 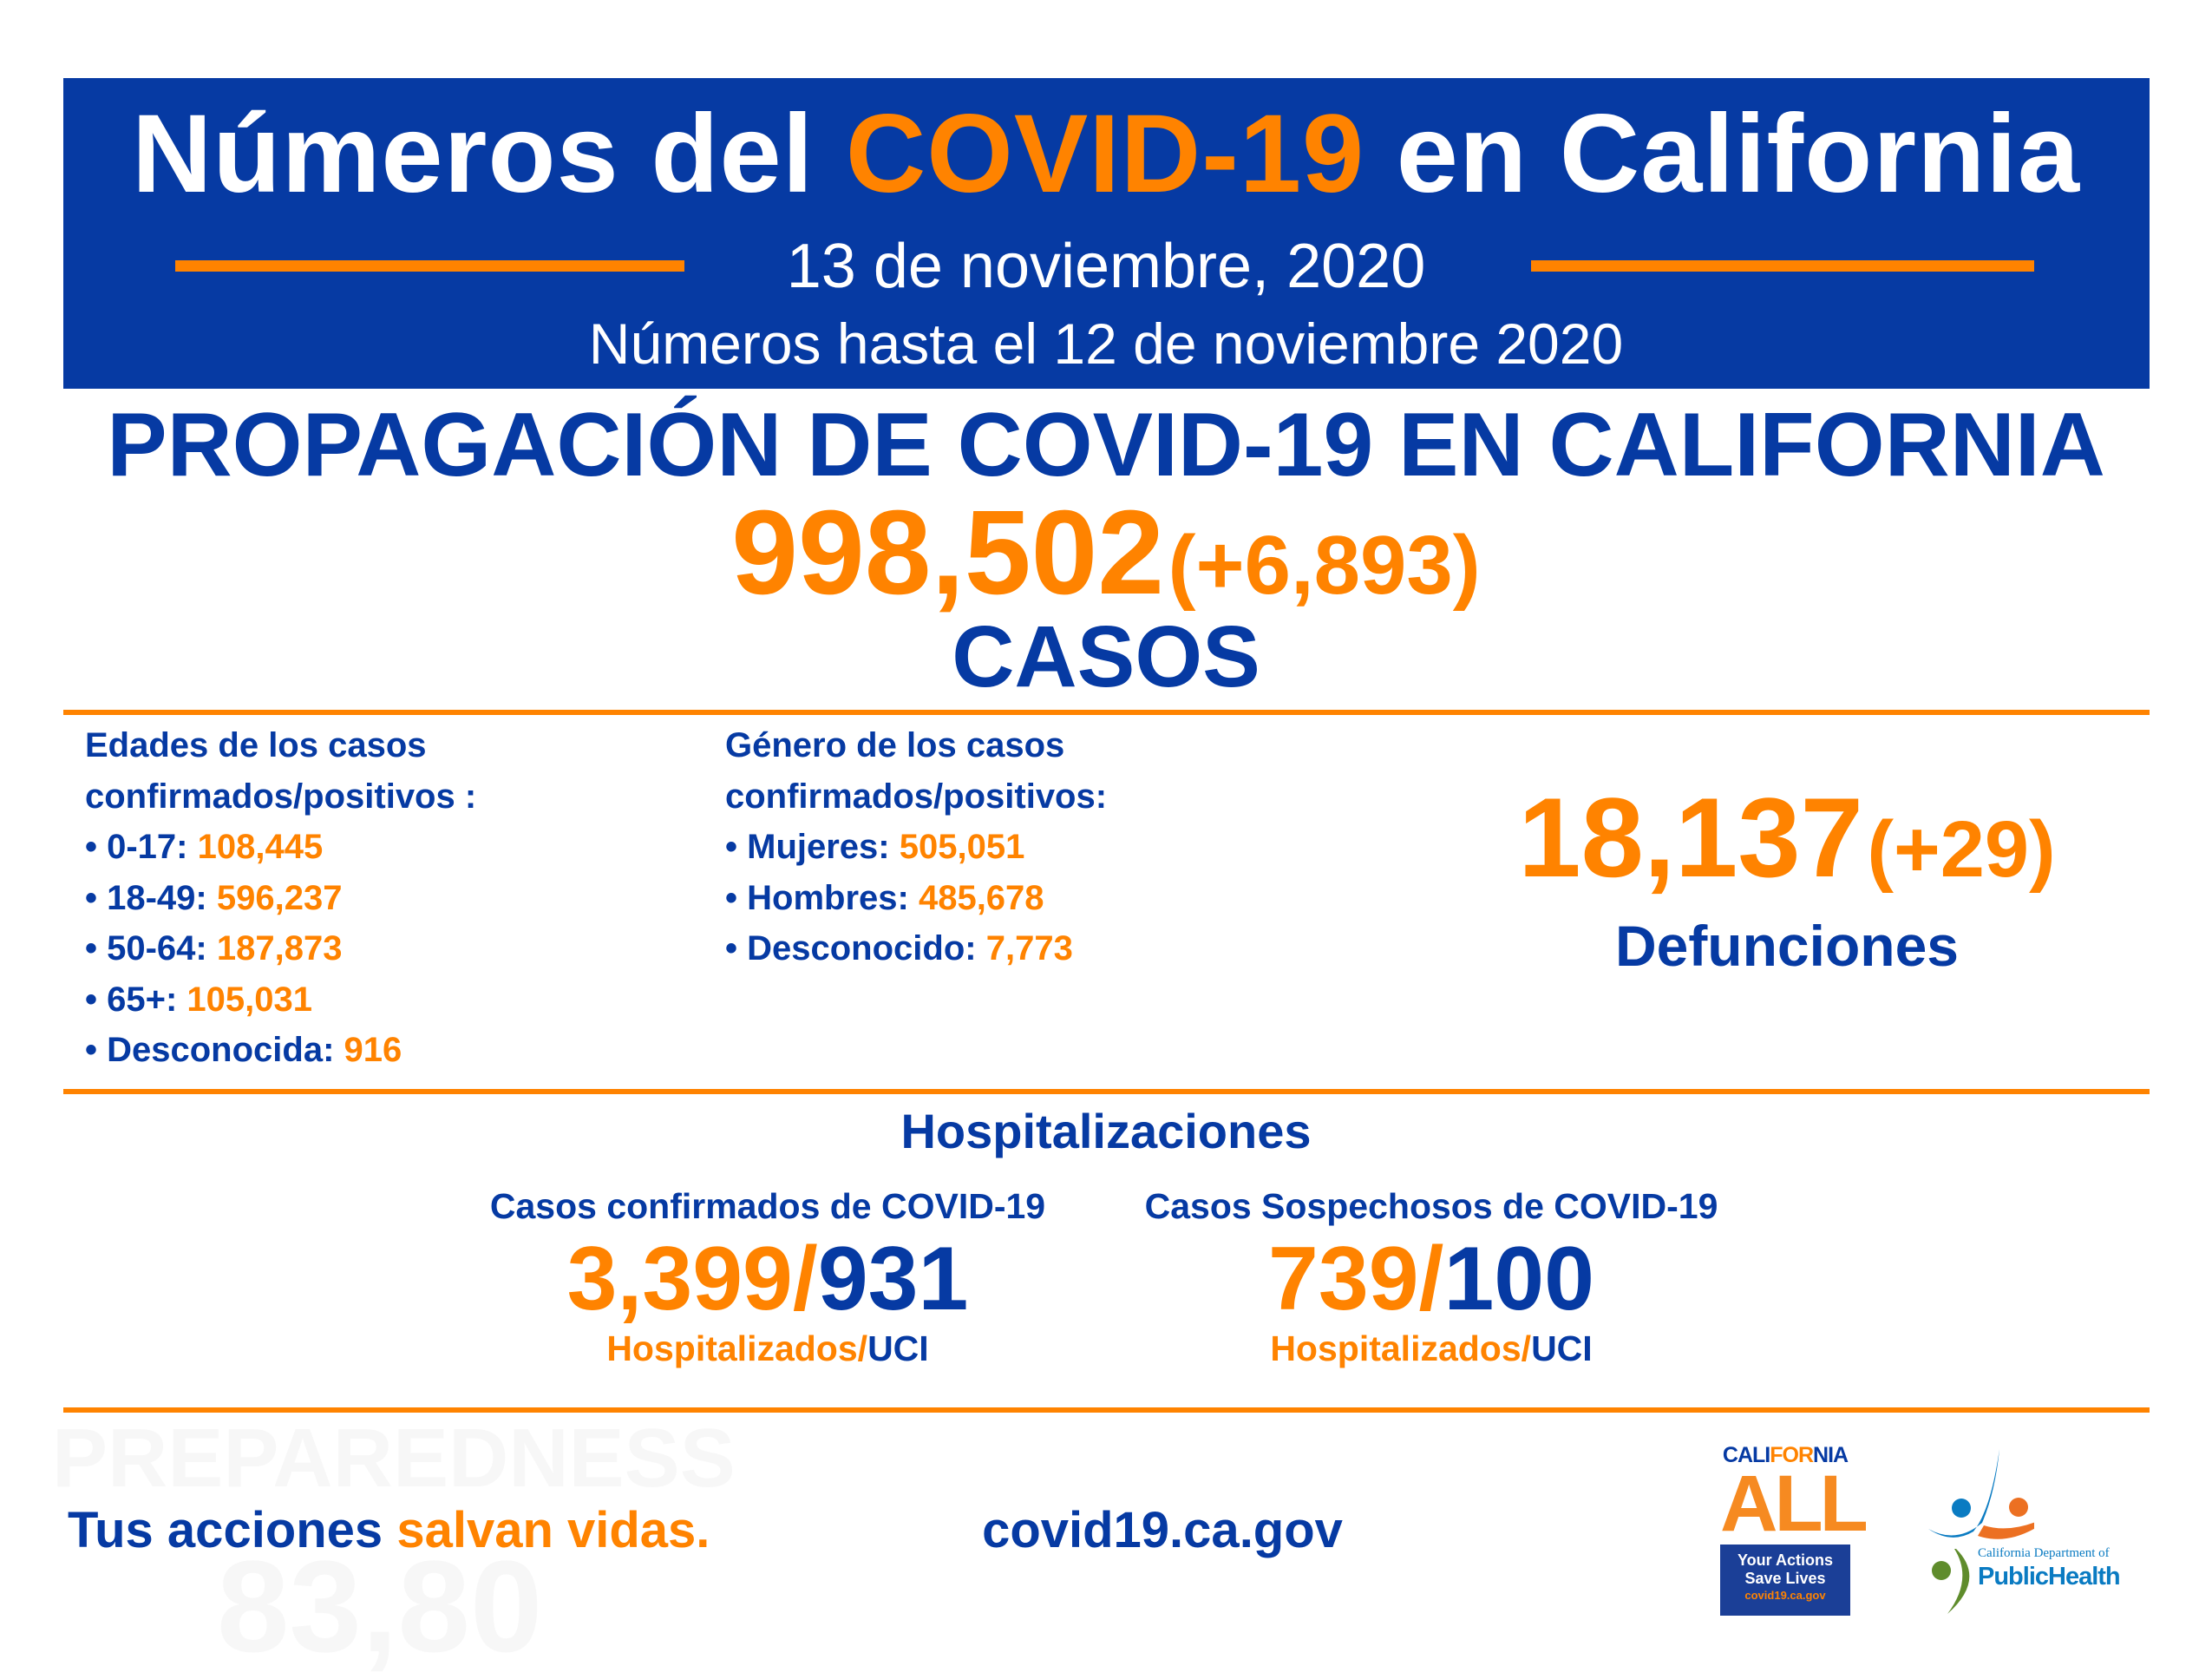 I want to click on slogan: Tus acciones salvan vidas., so click(x=389, y=1530).